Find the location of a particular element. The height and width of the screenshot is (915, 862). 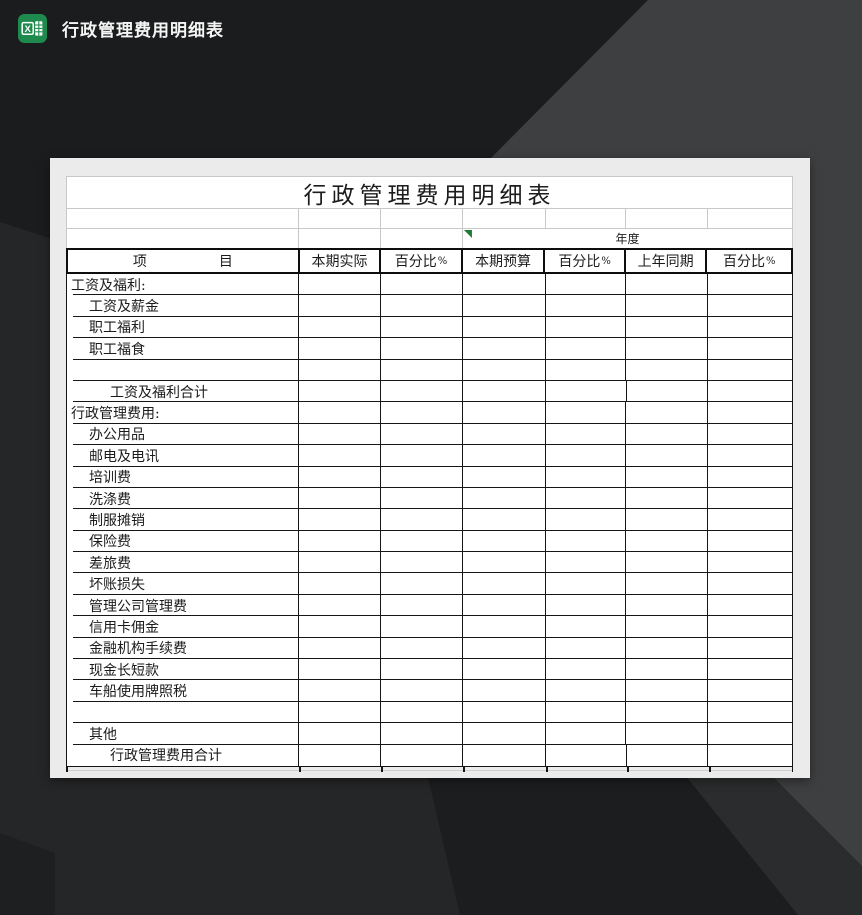

row-label-cell: 行政管理费用合计 is located at coordinates (183, 755).